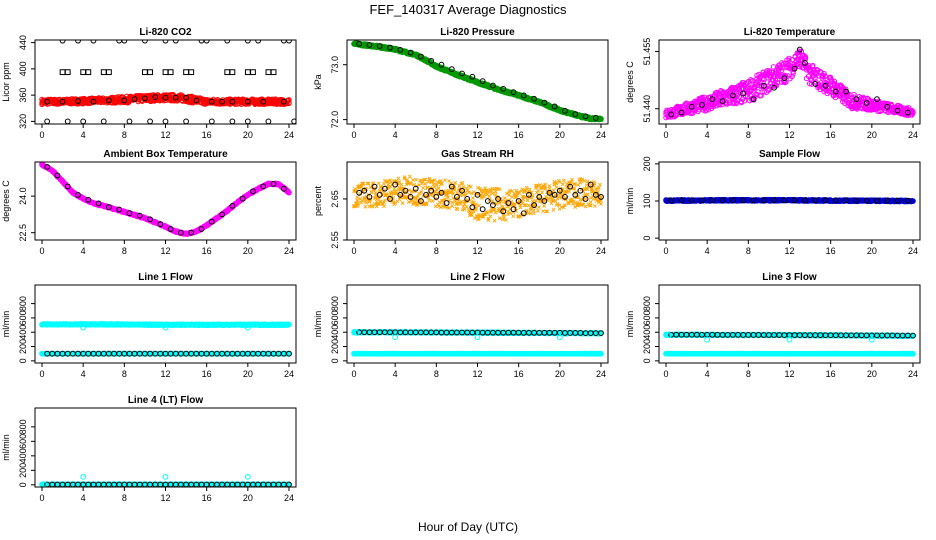 This screenshot has height=540, width=936. I want to click on x-tick-label: 12, so click(789, 135).